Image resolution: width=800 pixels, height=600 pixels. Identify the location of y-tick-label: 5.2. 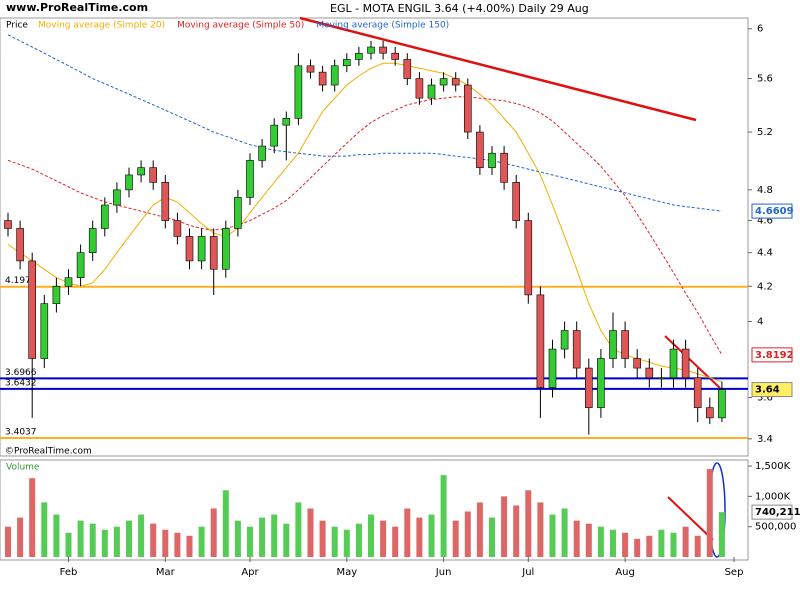
(765, 132).